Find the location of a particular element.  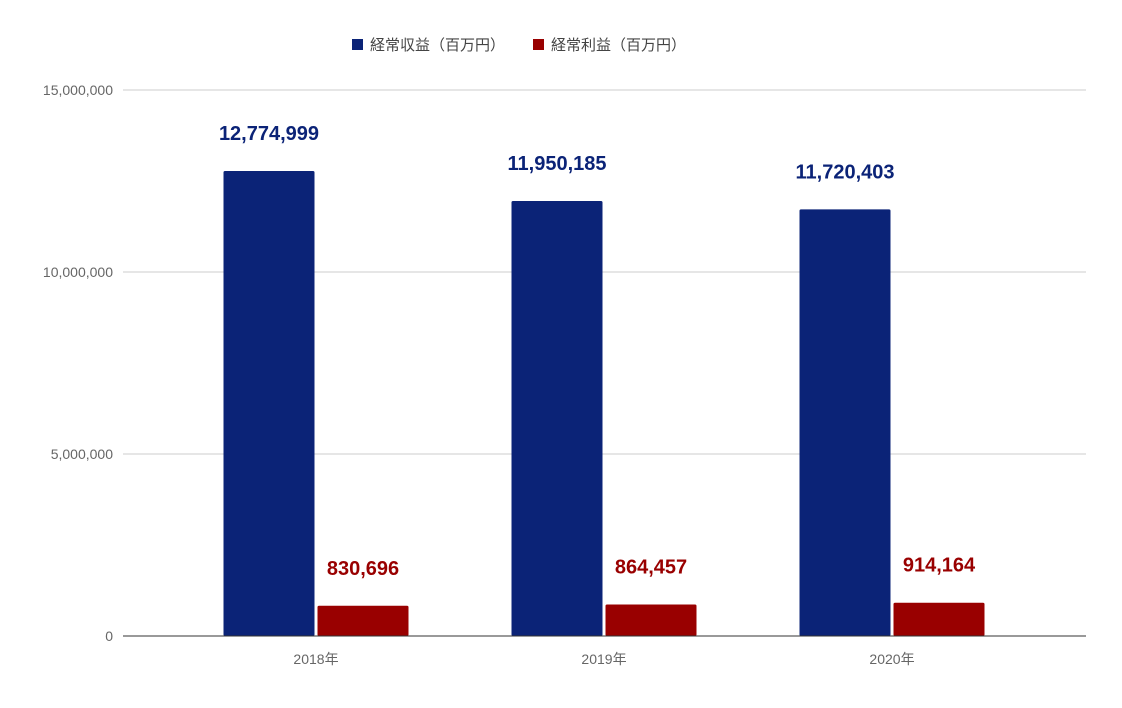

x-axis: 2018年 2019年 2020年 is located at coordinates (604, 651).